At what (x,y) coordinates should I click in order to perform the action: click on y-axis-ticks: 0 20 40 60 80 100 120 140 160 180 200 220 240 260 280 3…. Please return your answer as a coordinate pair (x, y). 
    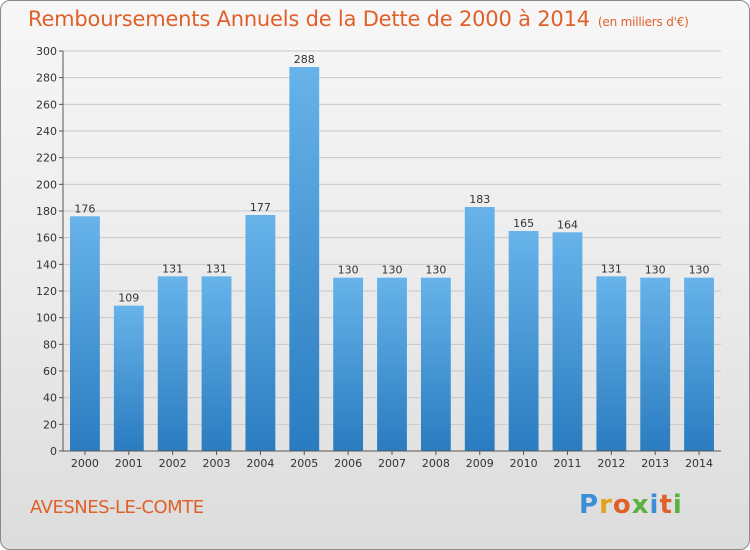
    Looking at the image, I should click on (49, 251).